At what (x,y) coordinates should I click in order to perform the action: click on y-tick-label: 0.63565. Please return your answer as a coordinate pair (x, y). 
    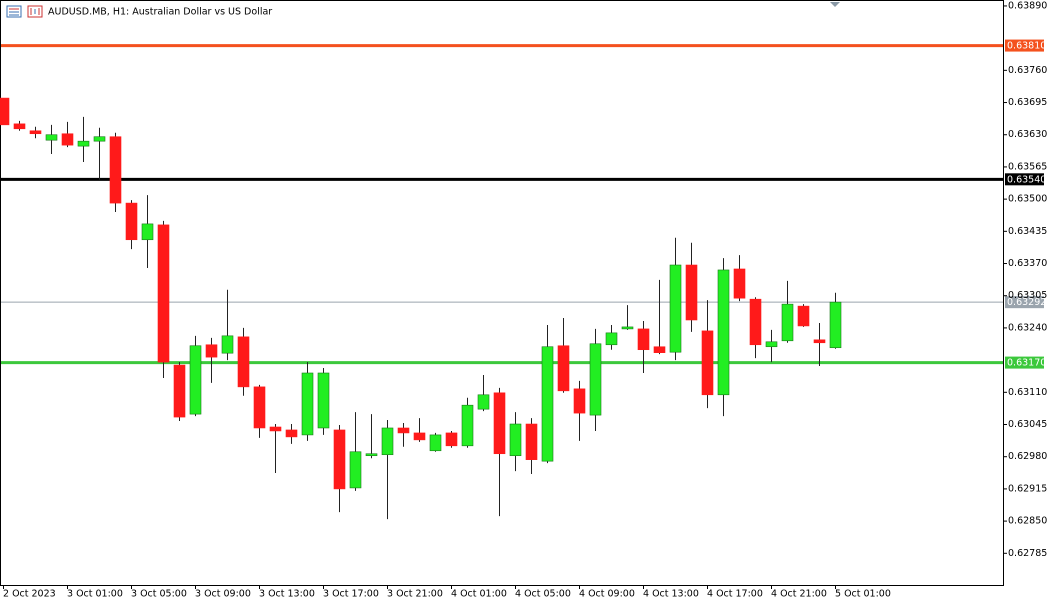
    Looking at the image, I should click on (1027, 166).